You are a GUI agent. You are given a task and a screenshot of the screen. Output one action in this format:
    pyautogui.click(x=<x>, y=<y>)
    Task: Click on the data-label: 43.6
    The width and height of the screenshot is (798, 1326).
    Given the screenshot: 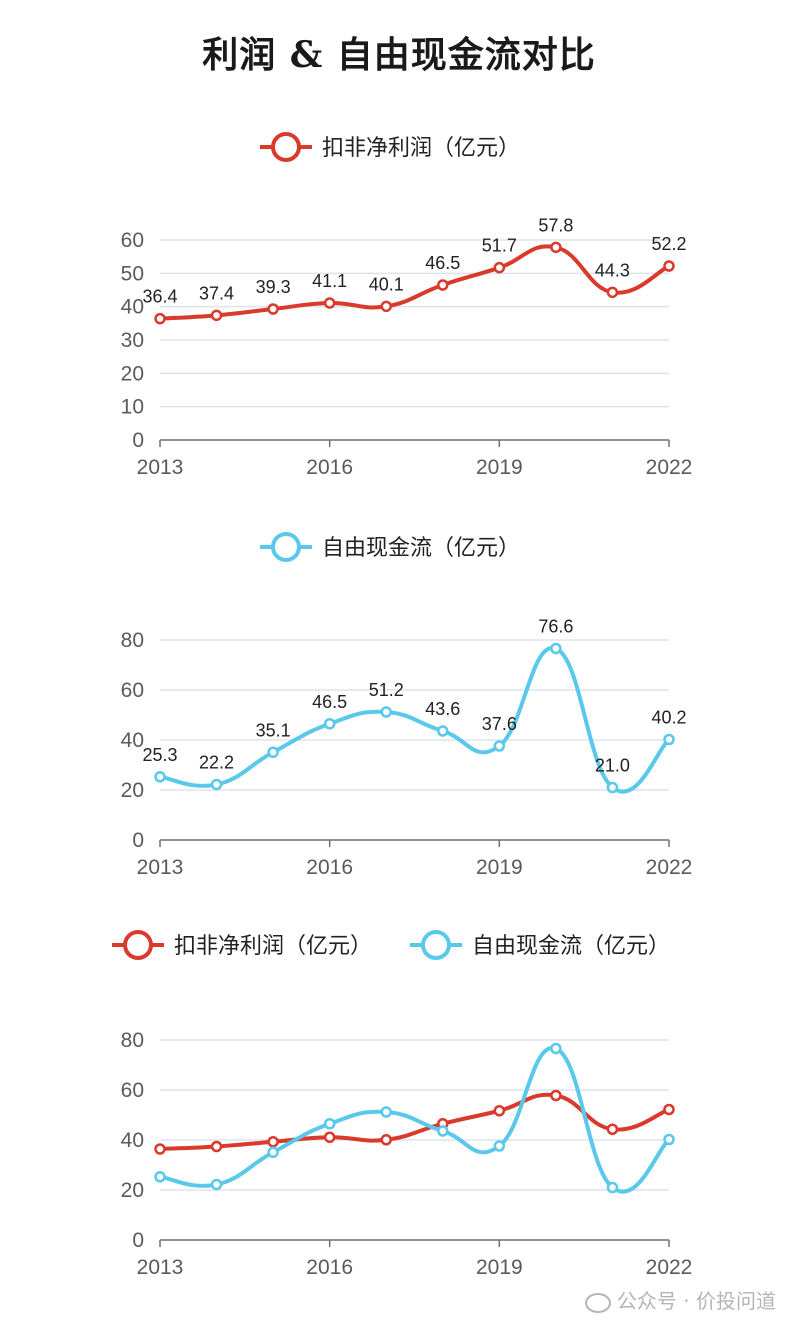 What is the action you would take?
    pyautogui.click(x=442, y=709)
    